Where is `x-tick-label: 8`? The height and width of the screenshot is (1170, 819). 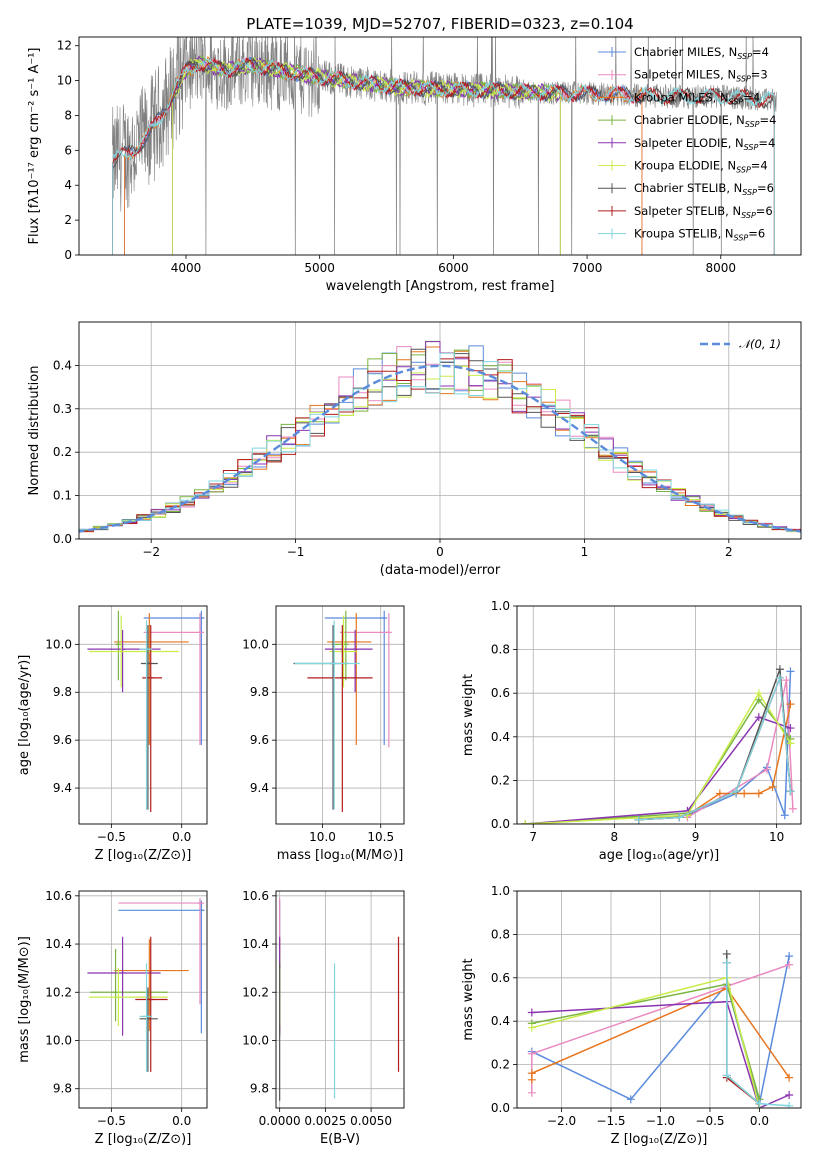
x-tick-label: 8 is located at coordinates (615, 837).